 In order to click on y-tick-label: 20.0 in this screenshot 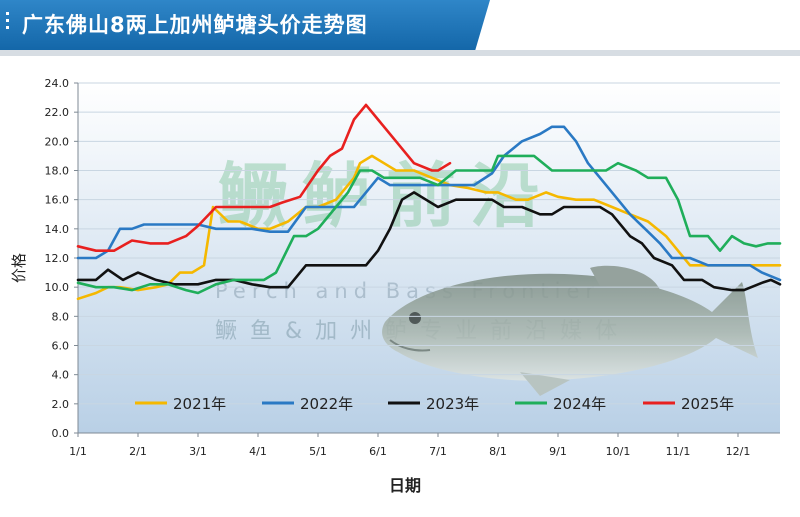, I will do `click(57, 141)`.